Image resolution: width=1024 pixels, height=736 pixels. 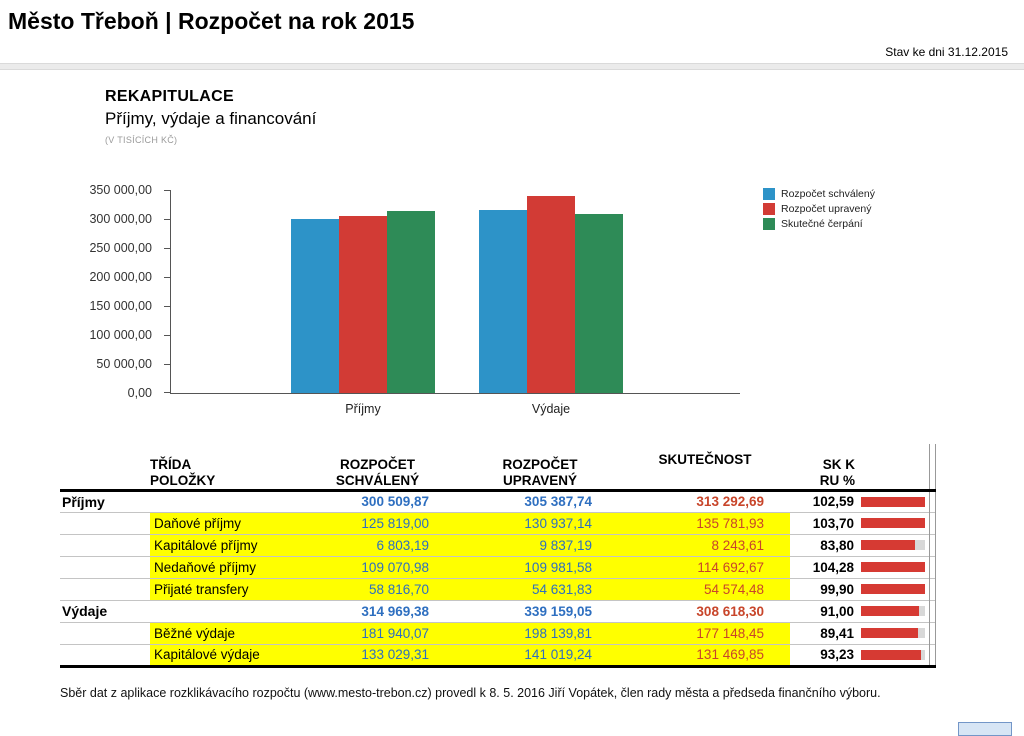 I want to click on cell-label: Přijaté transfery, so click(x=215, y=589).